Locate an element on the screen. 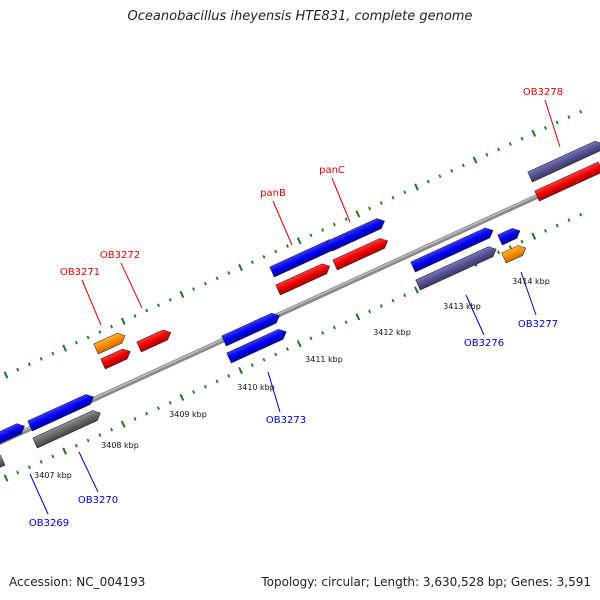  gene-ob3272 is located at coordinates (155, 339).